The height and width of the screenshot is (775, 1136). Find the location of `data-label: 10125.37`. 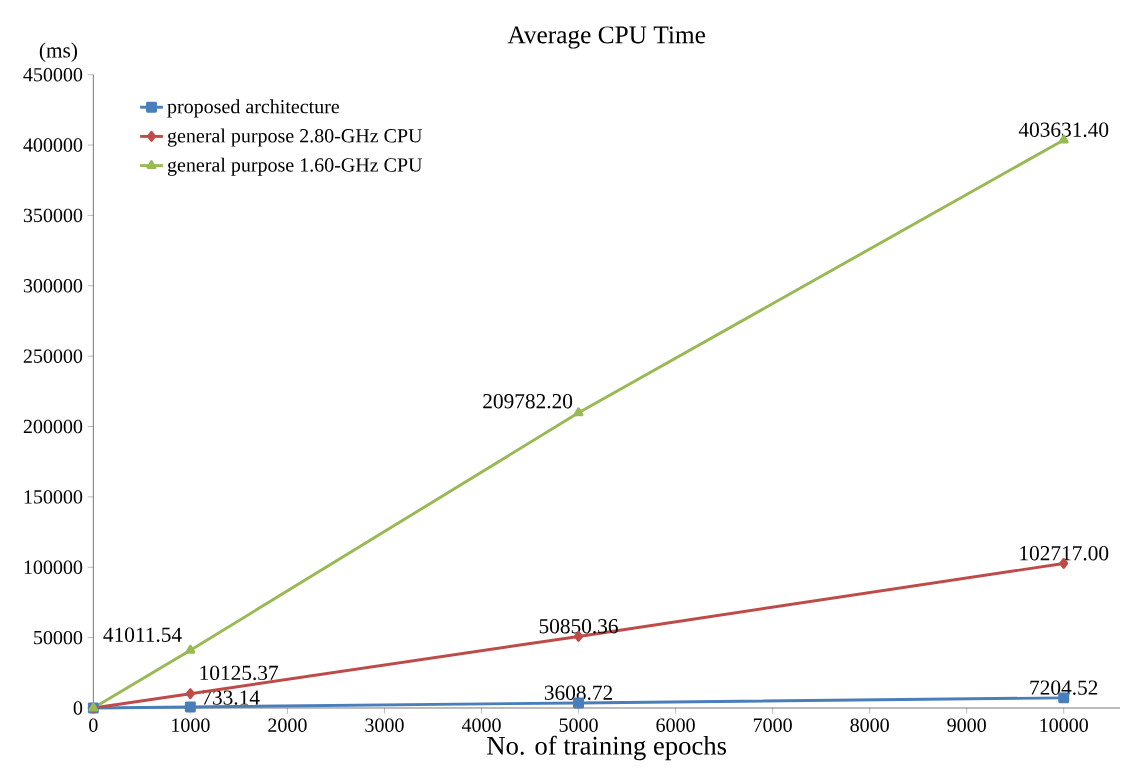

data-label: 10125.37 is located at coordinates (239, 673).